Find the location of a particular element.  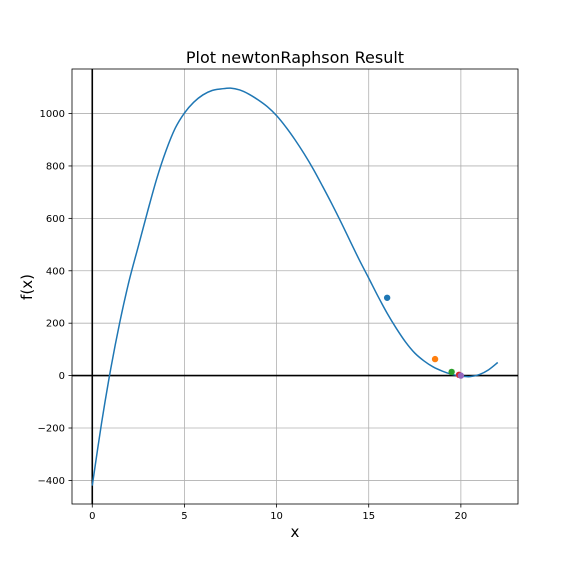

chart-title: Plot newtonRaphson Result is located at coordinates (295, 57).